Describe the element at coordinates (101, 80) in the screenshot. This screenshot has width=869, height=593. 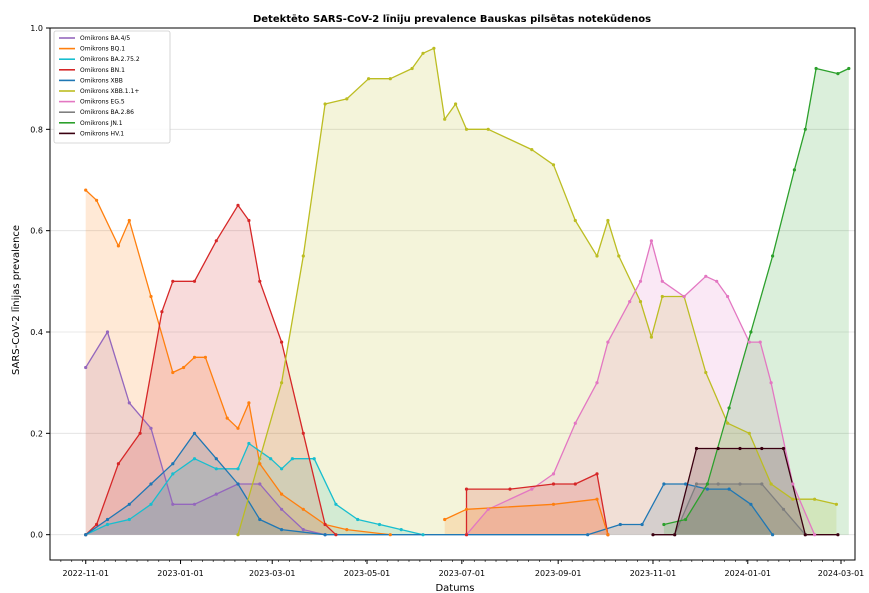
I see `legend-entry: Omikrons XBB` at that location.